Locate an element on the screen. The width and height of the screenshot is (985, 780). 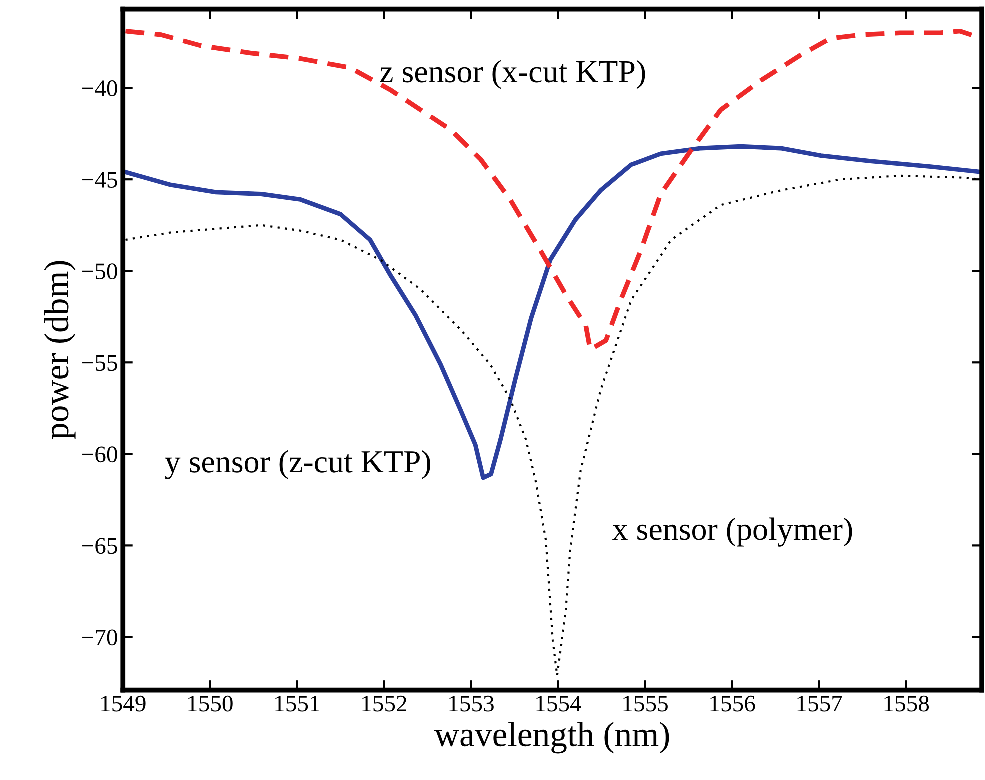
y-axis-title: power (dbm) is located at coordinates (60, 350).